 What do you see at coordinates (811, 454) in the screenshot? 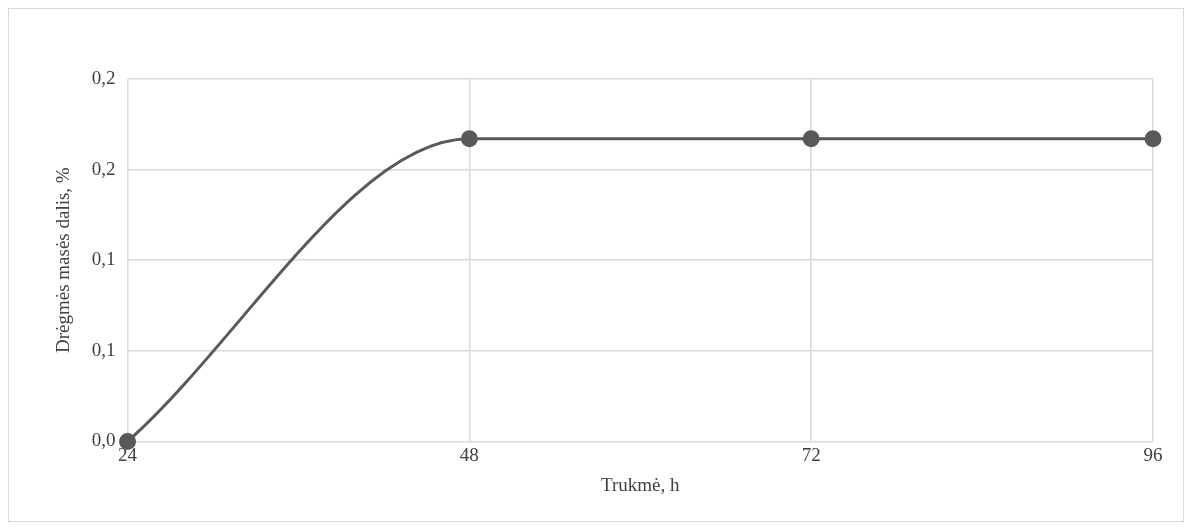
I see `x-tick-label: 72` at bounding box center [811, 454].